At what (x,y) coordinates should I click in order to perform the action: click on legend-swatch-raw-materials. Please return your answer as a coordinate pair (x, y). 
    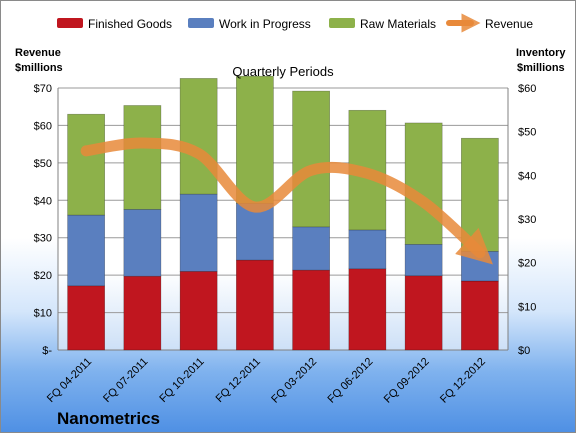
    Looking at the image, I should click on (342, 23).